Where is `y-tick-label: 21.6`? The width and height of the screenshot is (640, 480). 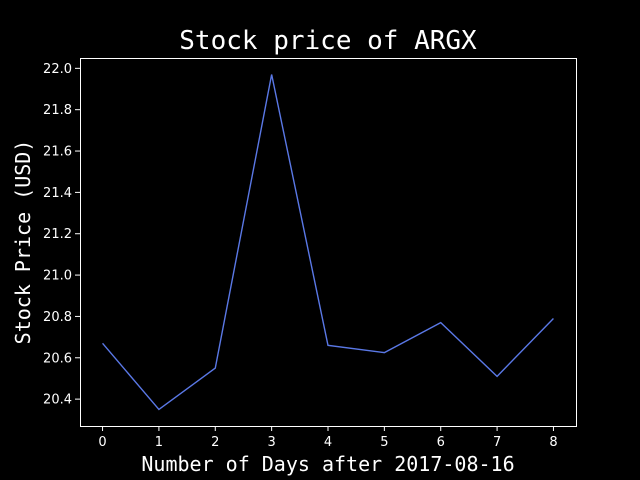 y-tick-label: 21.6 is located at coordinates (57, 152).